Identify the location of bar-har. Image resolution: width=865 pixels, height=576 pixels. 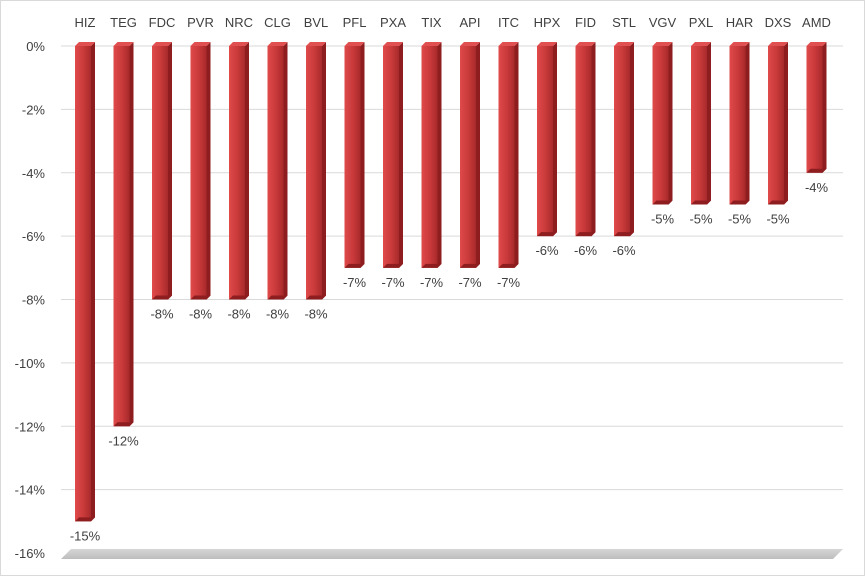
(739, 123).